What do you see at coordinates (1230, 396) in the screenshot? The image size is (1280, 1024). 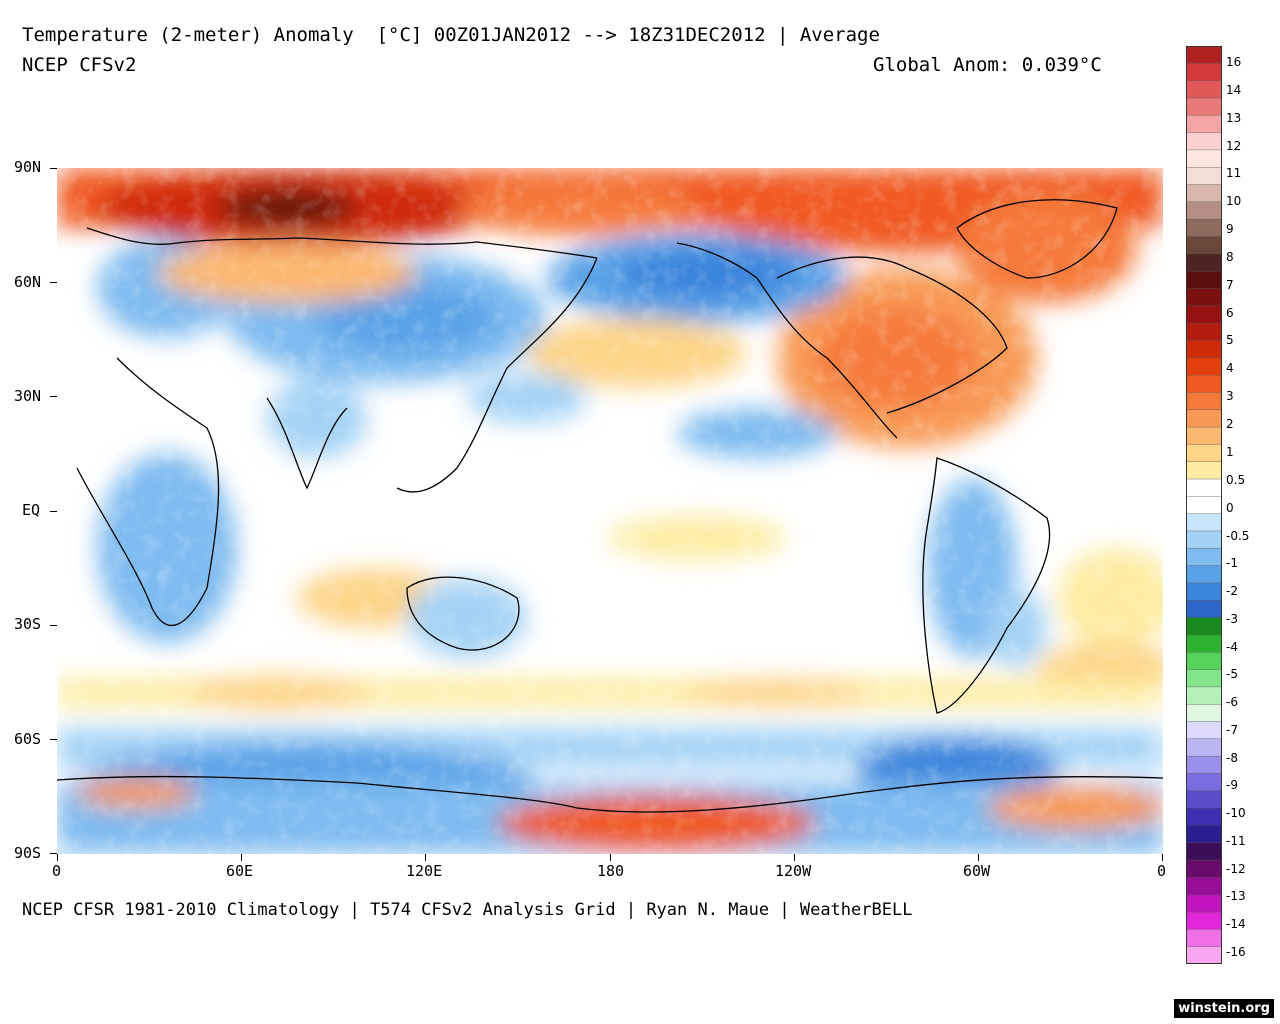 I see `colorbar-label: 3` at bounding box center [1230, 396].